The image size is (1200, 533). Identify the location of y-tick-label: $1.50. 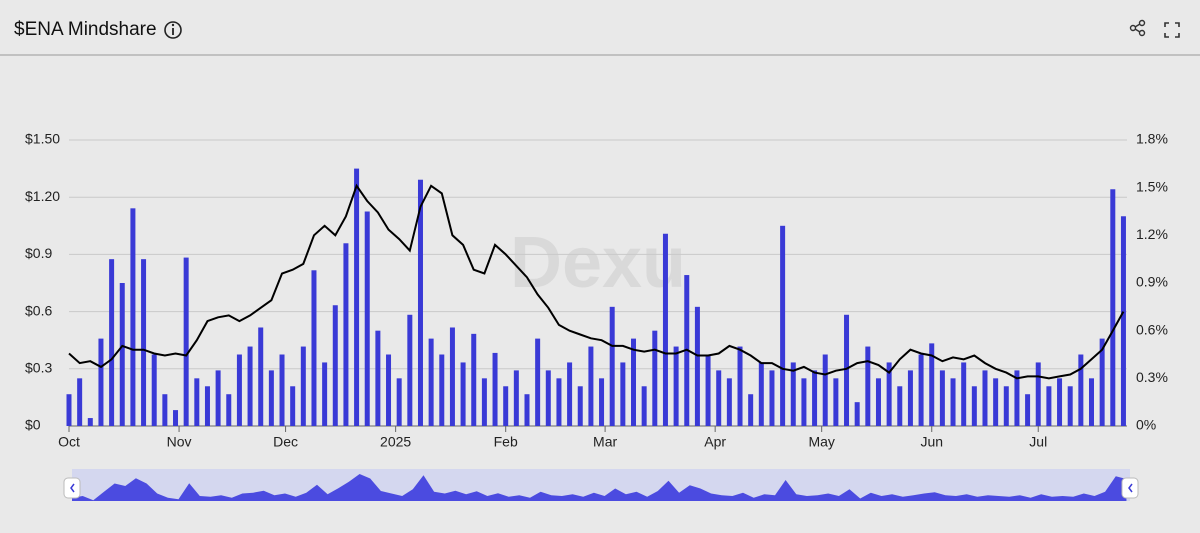
(42, 139).